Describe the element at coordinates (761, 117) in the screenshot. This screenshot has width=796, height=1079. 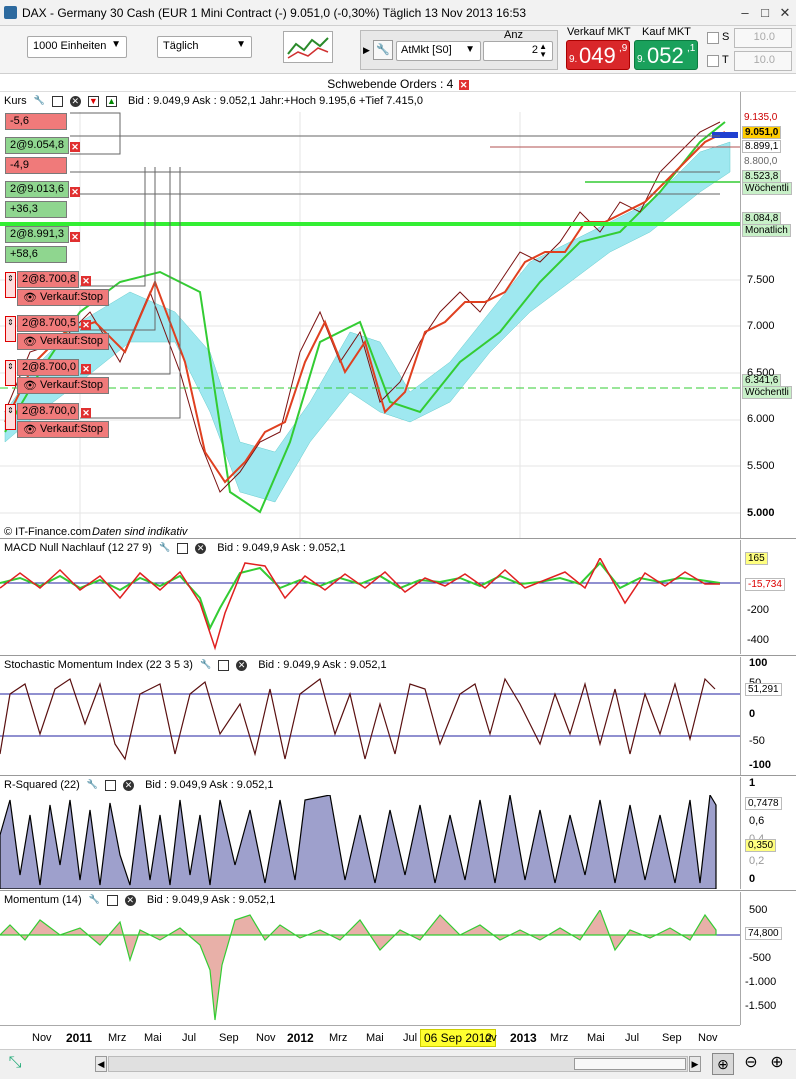
I see `tag-9135: 9.135,0` at that location.